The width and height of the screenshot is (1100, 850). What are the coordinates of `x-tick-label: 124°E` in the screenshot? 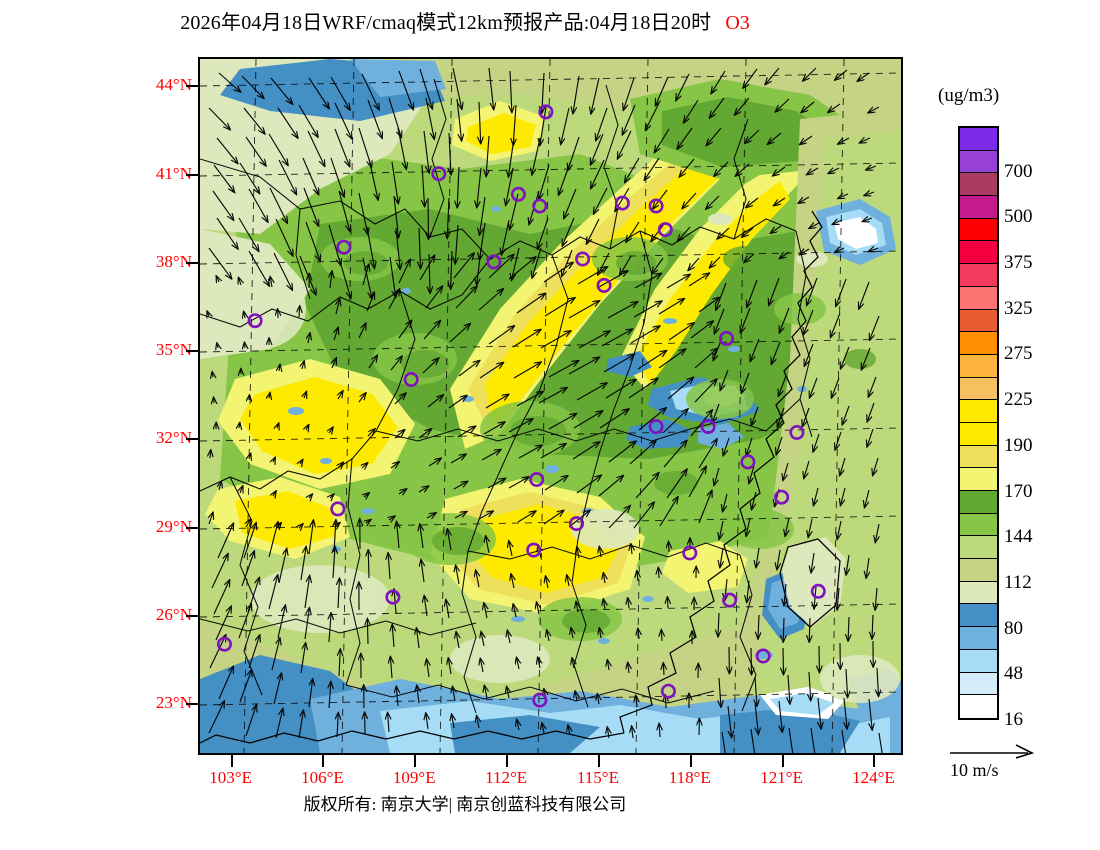 It's located at (873, 777).